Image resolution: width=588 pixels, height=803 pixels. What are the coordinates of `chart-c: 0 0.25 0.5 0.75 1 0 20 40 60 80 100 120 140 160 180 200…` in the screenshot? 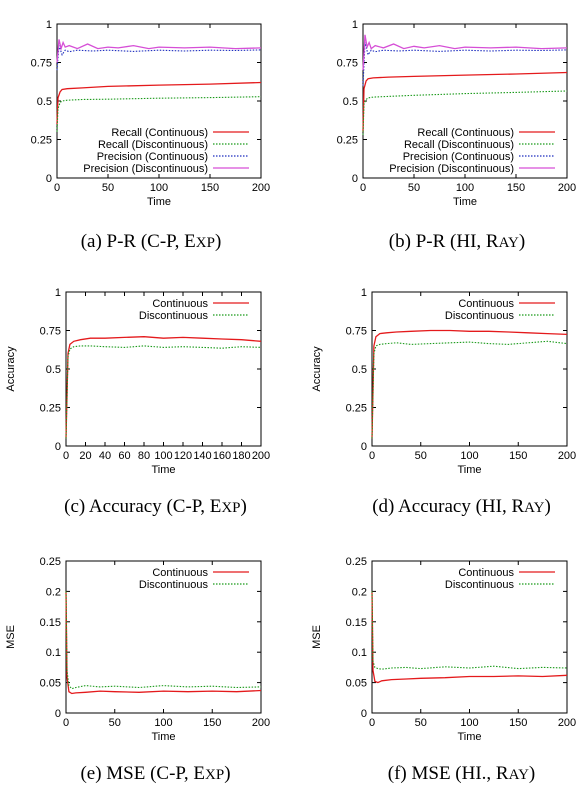 It's located at (137, 402).